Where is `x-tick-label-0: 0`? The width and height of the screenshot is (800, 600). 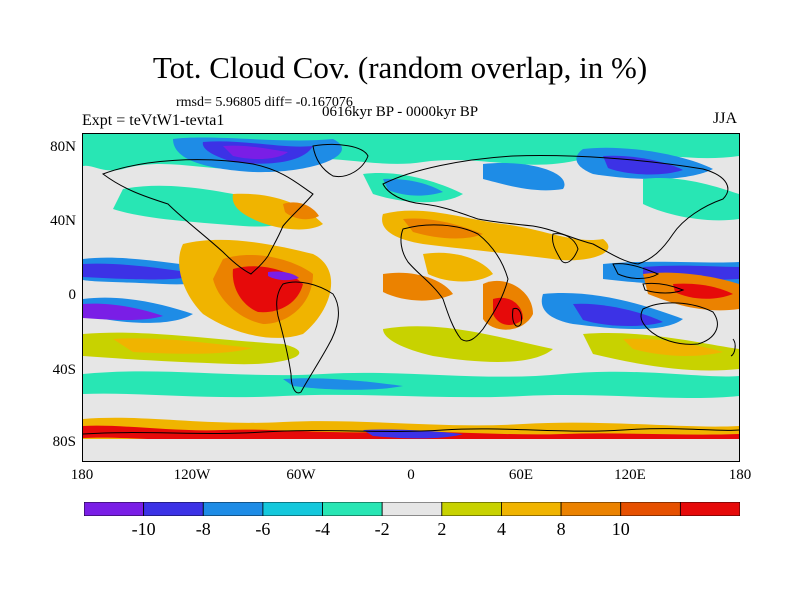
x-tick-label-0: 0 is located at coordinates (411, 475).